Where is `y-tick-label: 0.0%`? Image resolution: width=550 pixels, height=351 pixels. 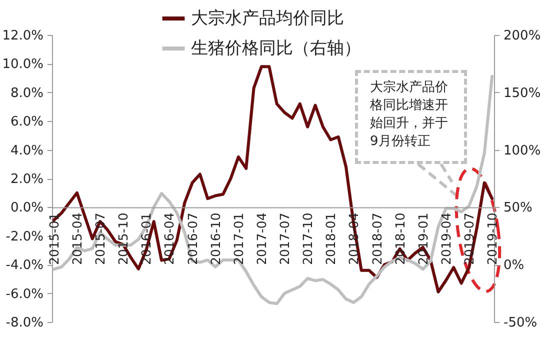 y-tick-label: 0.0% is located at coordinates (27, 208).